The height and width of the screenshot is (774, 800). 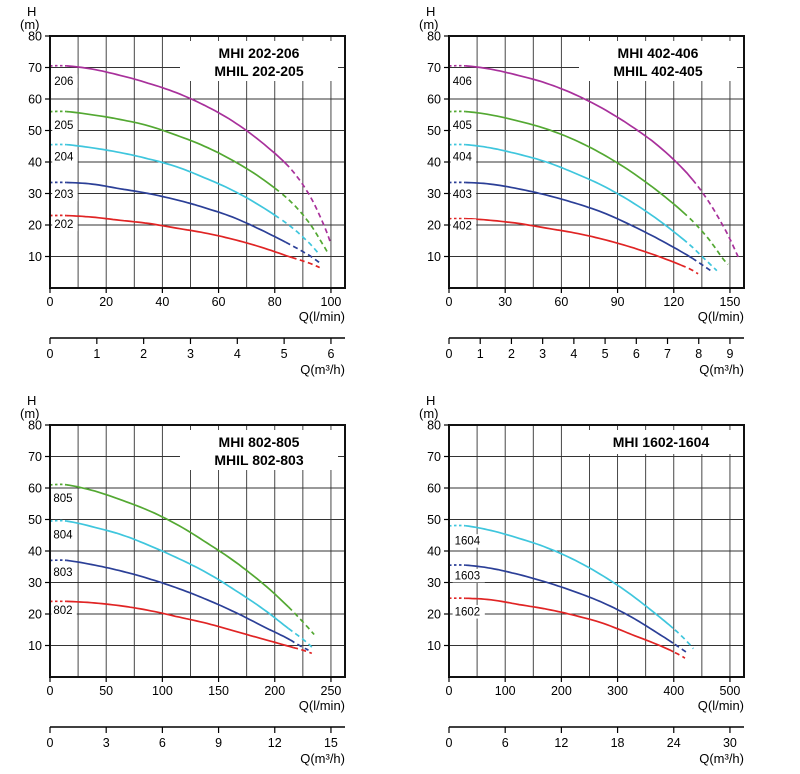 I want to click on x2-tick-label: 24, so click(x=674, y=743).